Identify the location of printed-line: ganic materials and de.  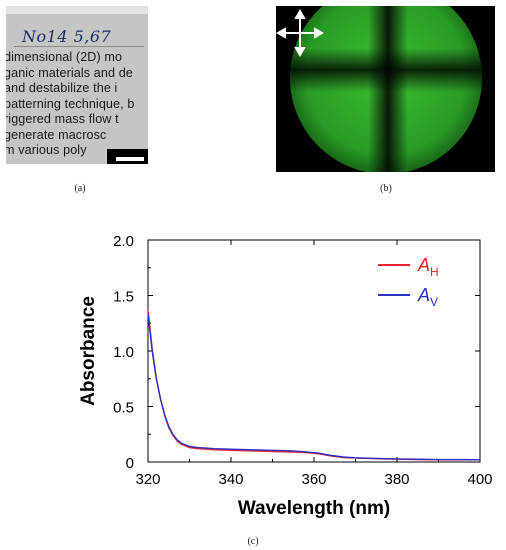
(69, 72).